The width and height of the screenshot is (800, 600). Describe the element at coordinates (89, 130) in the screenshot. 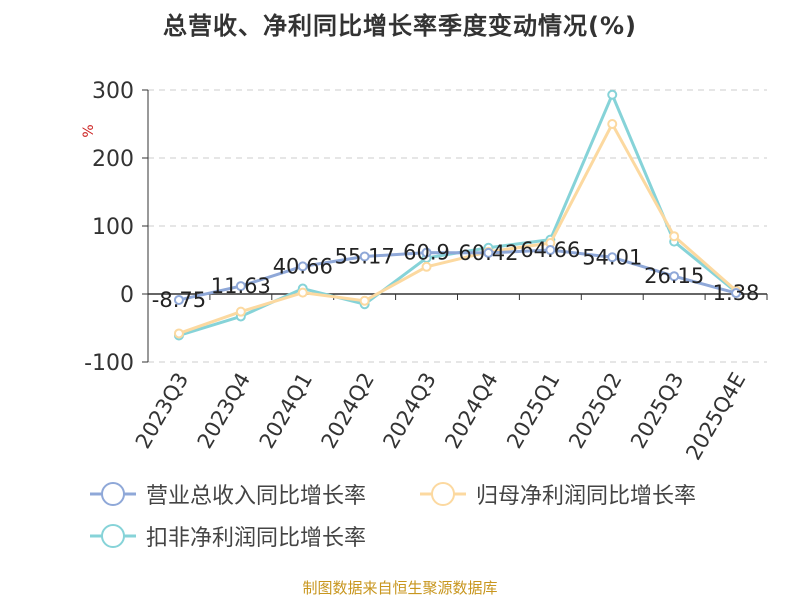

I see `y-axis-label: %` at that location.